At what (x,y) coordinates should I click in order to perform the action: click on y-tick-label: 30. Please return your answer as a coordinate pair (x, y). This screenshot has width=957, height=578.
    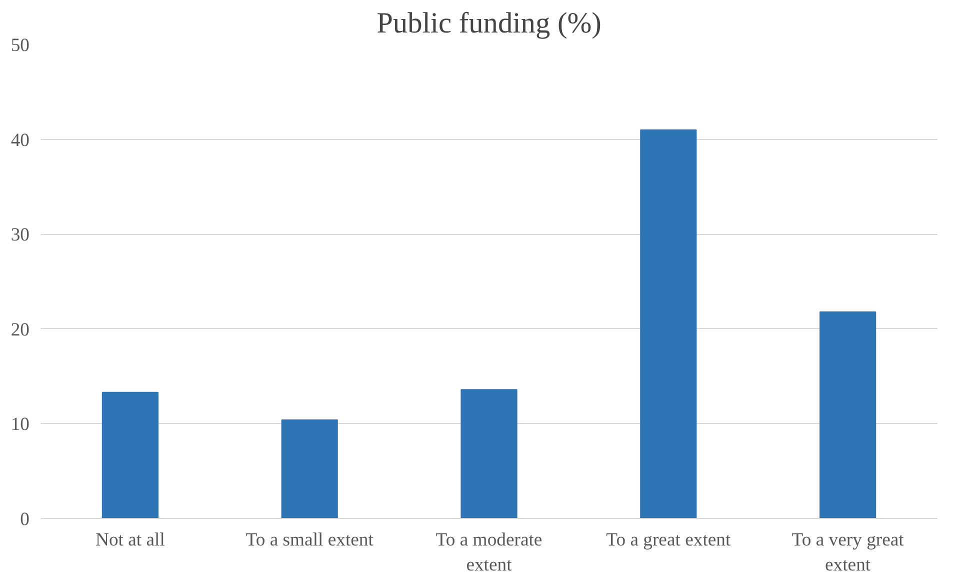
    Looking at the image, I should click on (20, 235).